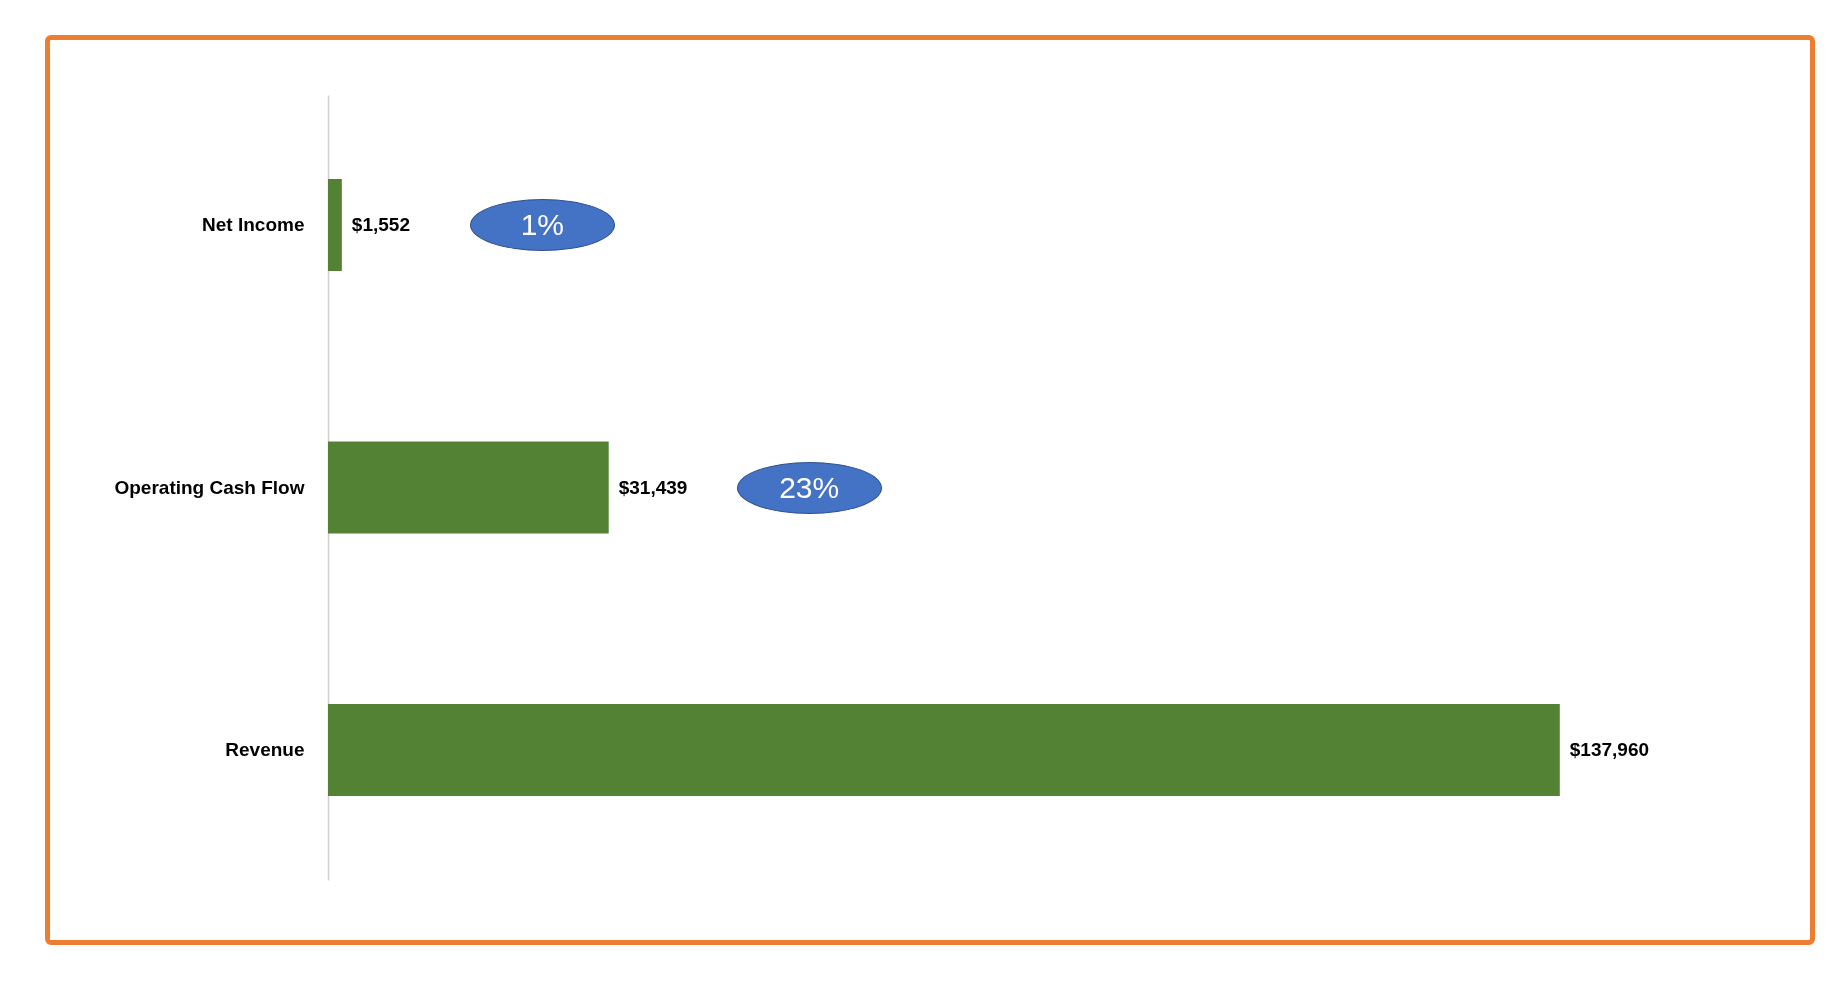  I want to click on y-tick-label: Operating Cash Flow, so click(209, 487).